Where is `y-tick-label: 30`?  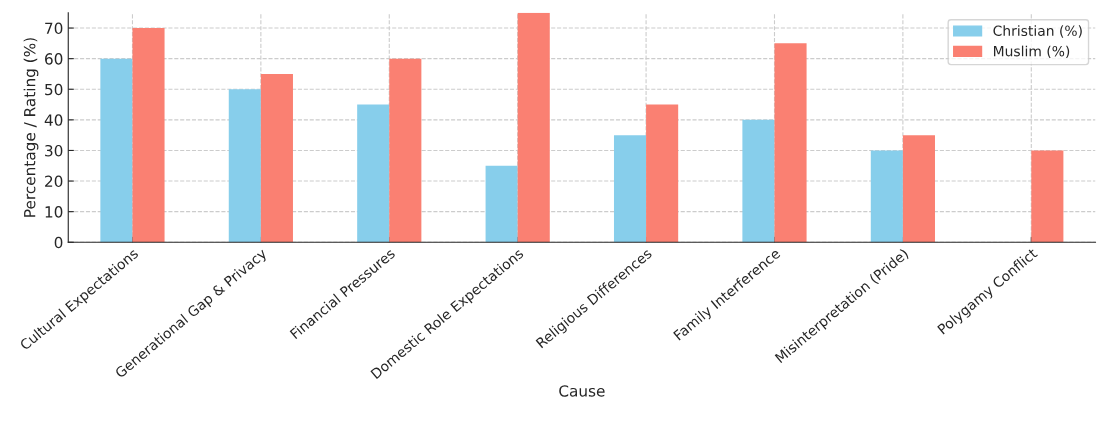 y-tick-label: 30 is located at coordinates (54, 150).